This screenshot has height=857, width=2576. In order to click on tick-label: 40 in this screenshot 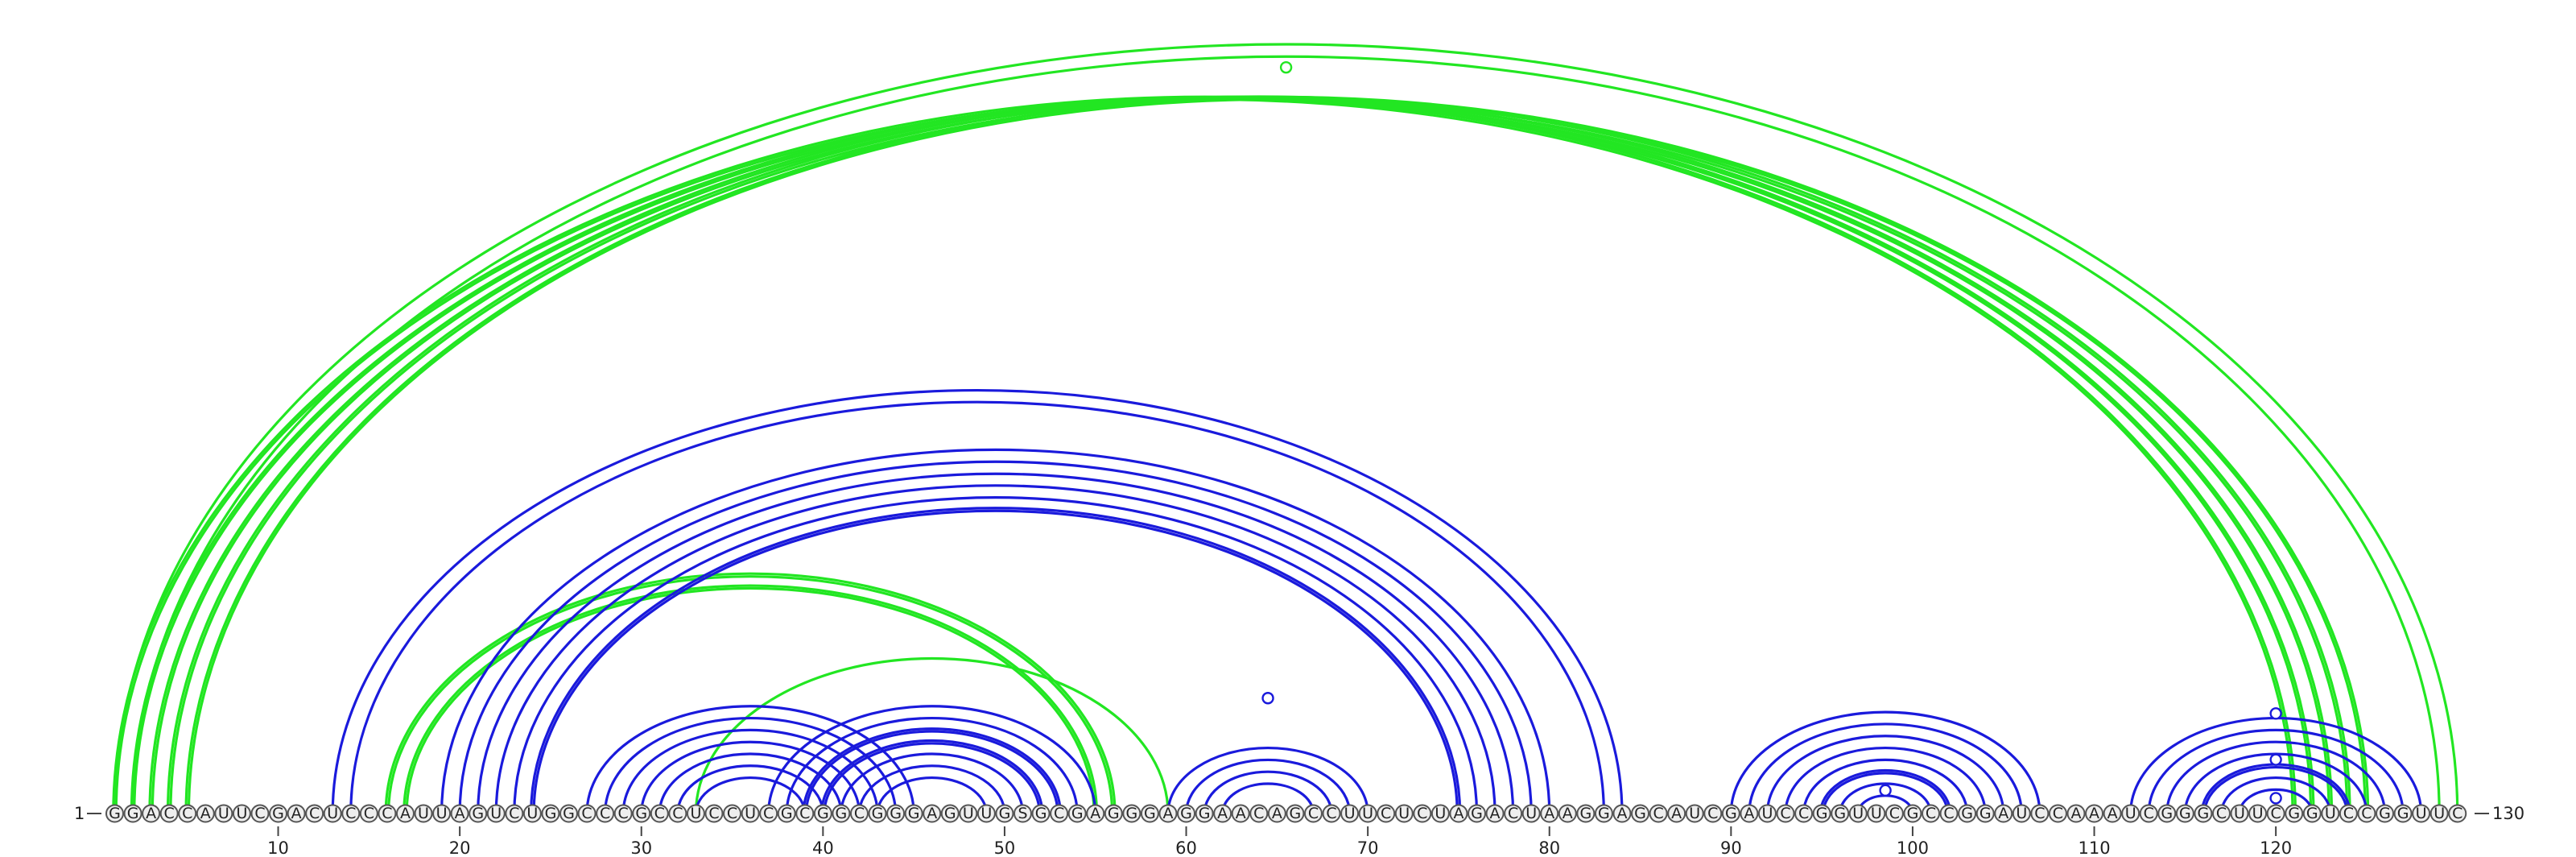, I will do `click(823, 847)`.